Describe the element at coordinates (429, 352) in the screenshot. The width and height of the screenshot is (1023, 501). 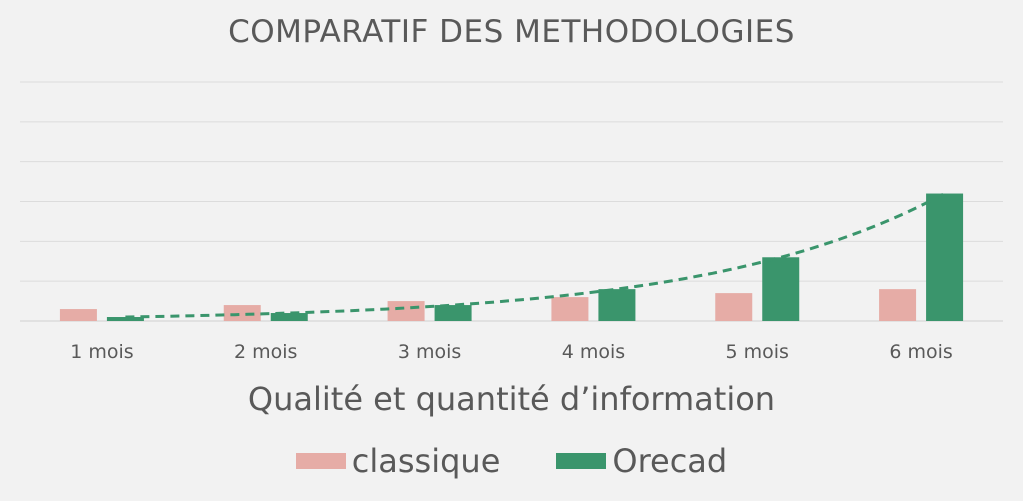
I see `x-tick-label: 3 mois` at that location.